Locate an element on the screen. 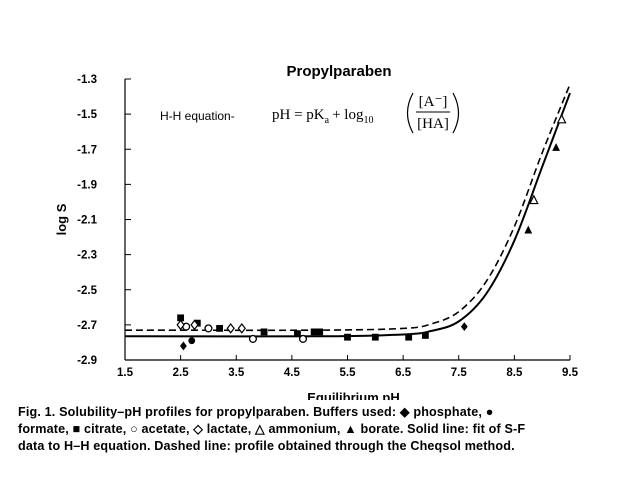 This screenshot has height=478, width=638. x-tick-label: 2.5 is located at coordinates (181, 373).